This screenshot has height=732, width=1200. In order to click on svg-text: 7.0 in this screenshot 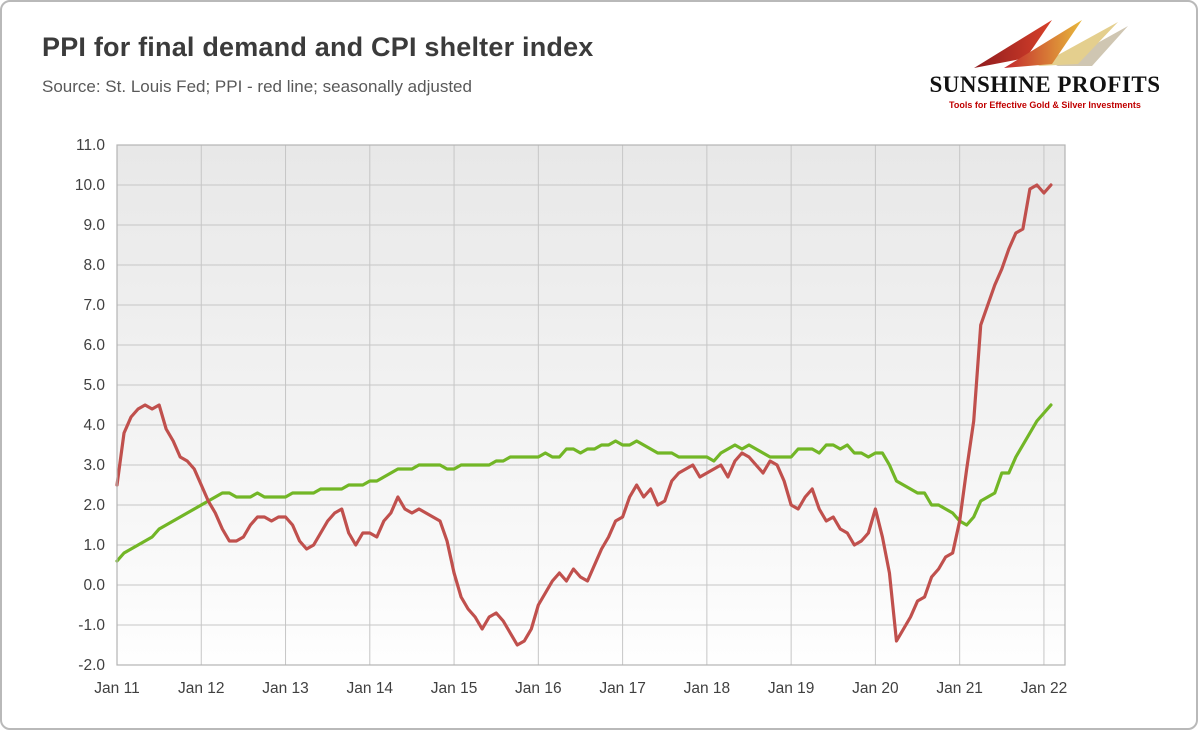, I will do `click(94, 305)`.